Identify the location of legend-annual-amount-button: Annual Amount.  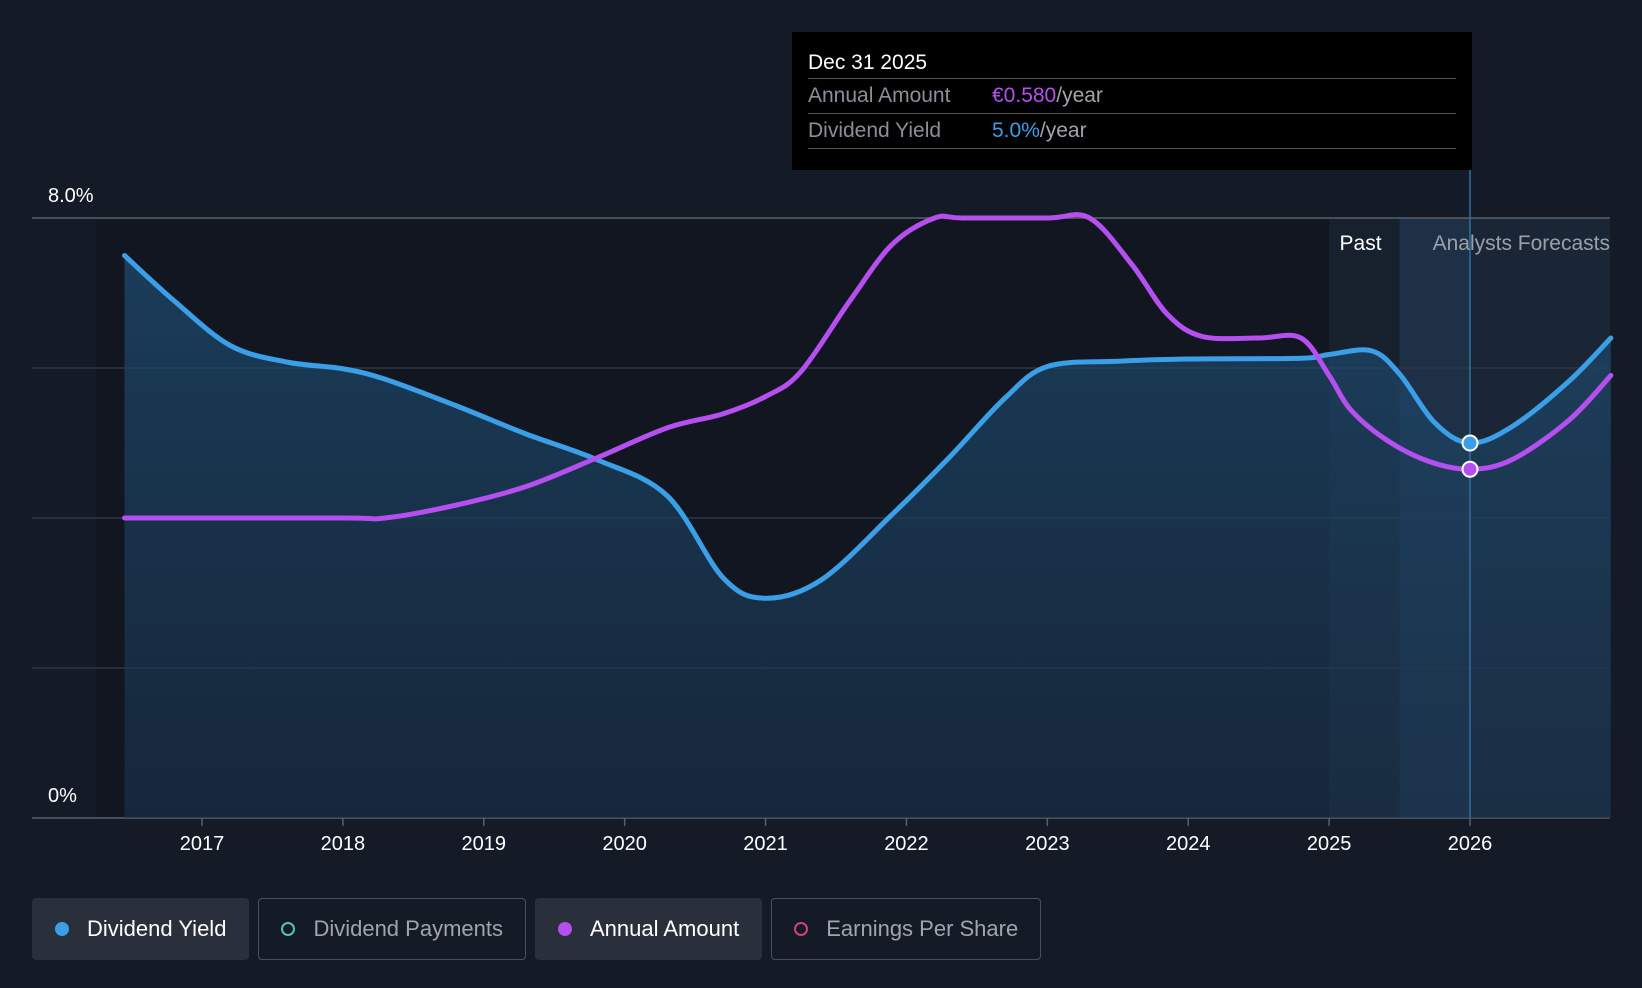
(648, 929).